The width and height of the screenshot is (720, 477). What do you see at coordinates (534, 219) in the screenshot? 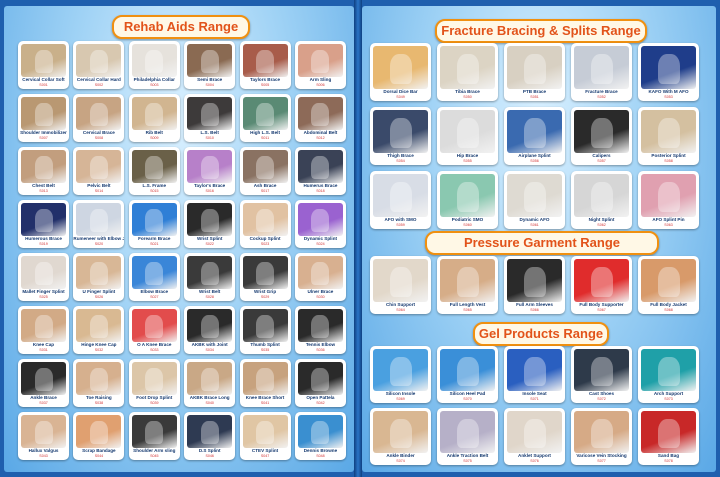
I see `product-name: Dynamic AFO` at bounding box center [534, 219].